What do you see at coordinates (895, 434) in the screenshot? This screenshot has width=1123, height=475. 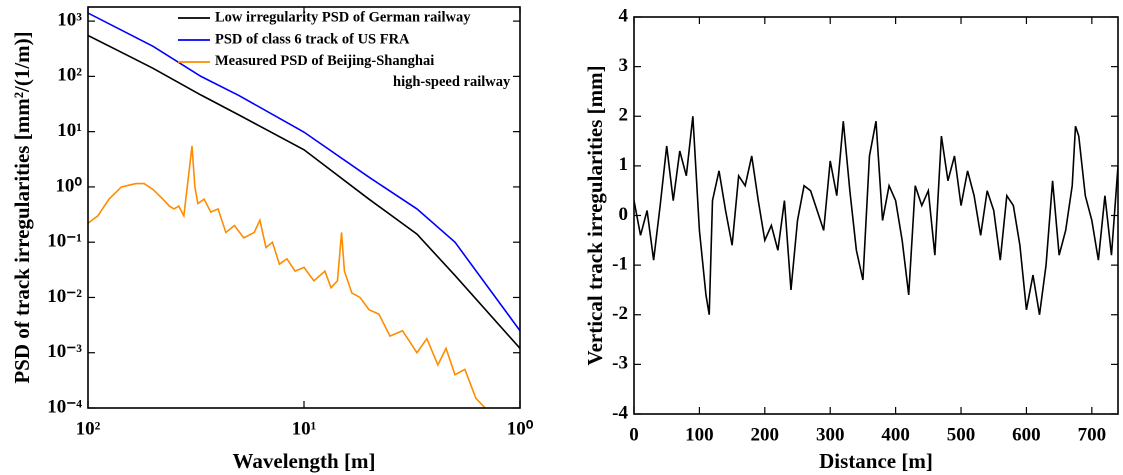 I see `x-tick-label: 400` at bounding box center [895, 434].